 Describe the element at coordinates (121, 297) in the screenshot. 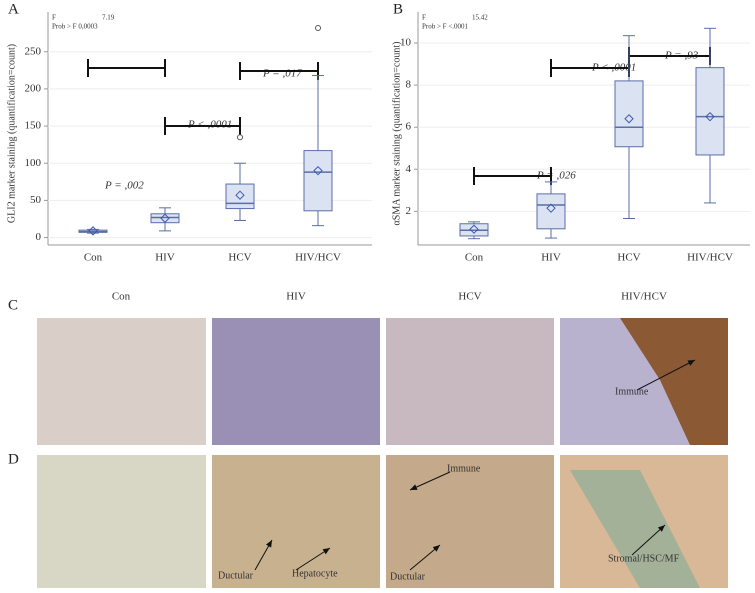

I see `column-header: Con` at that location.